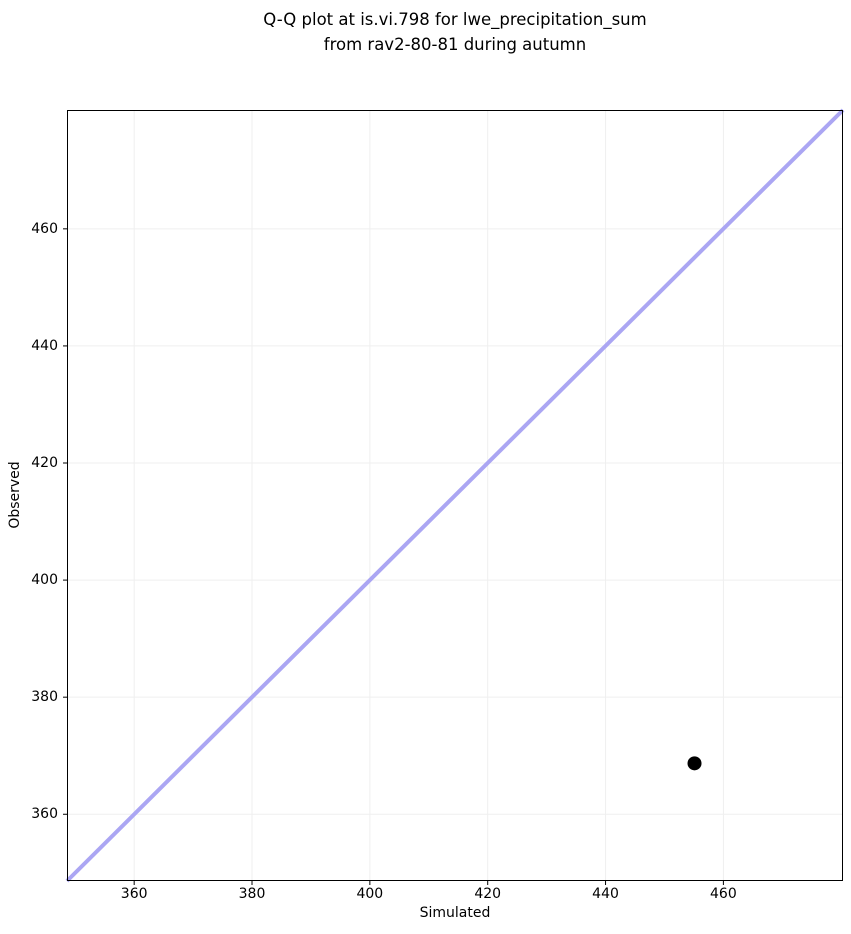 The image size is (851, 934). I want to click on x-tick-label: 360, so click(134, 894).